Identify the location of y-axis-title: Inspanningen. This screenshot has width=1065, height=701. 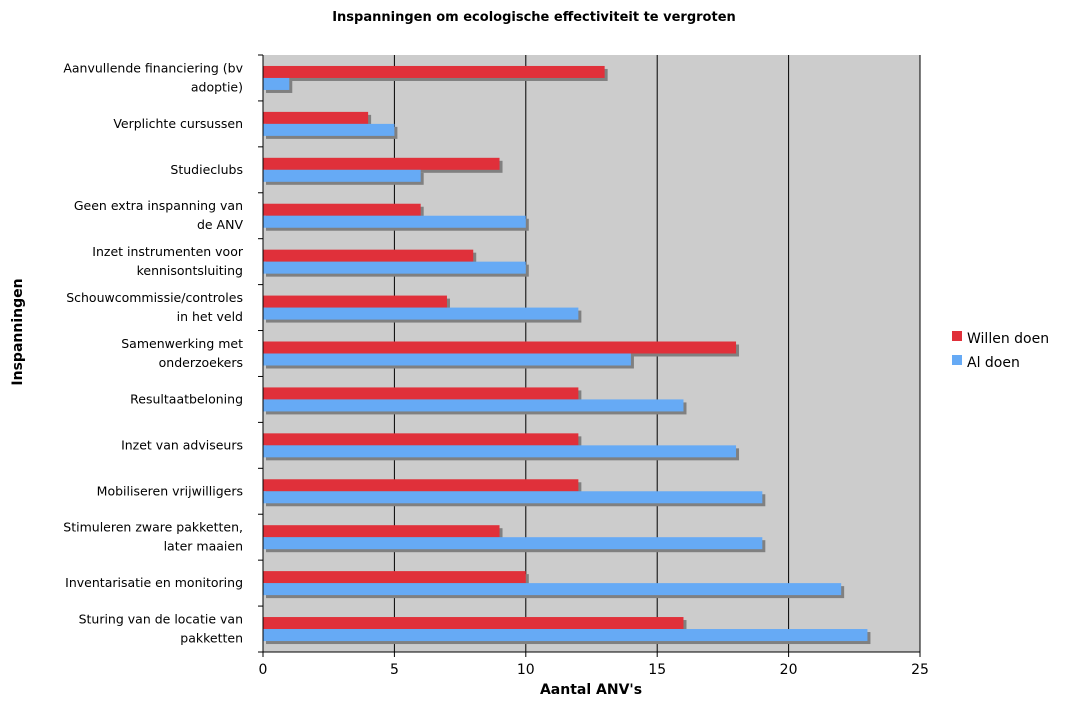
(18, 331).